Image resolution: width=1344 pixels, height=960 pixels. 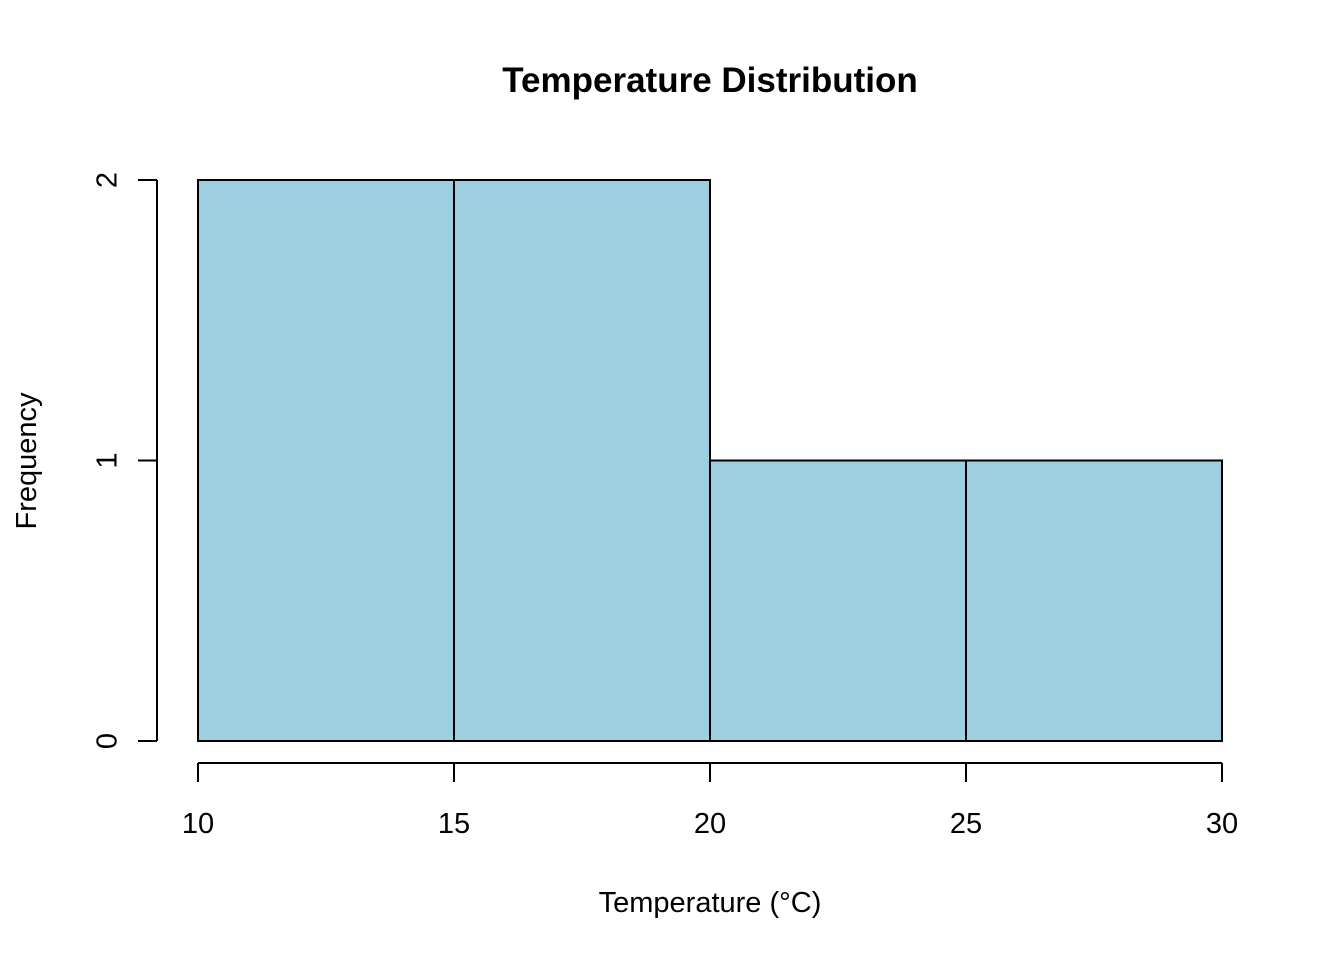 What do you see at coordinates (27, 461) in the screenshot?
I see `y-axis-label: Frequency` at bounding box center [27, 461].